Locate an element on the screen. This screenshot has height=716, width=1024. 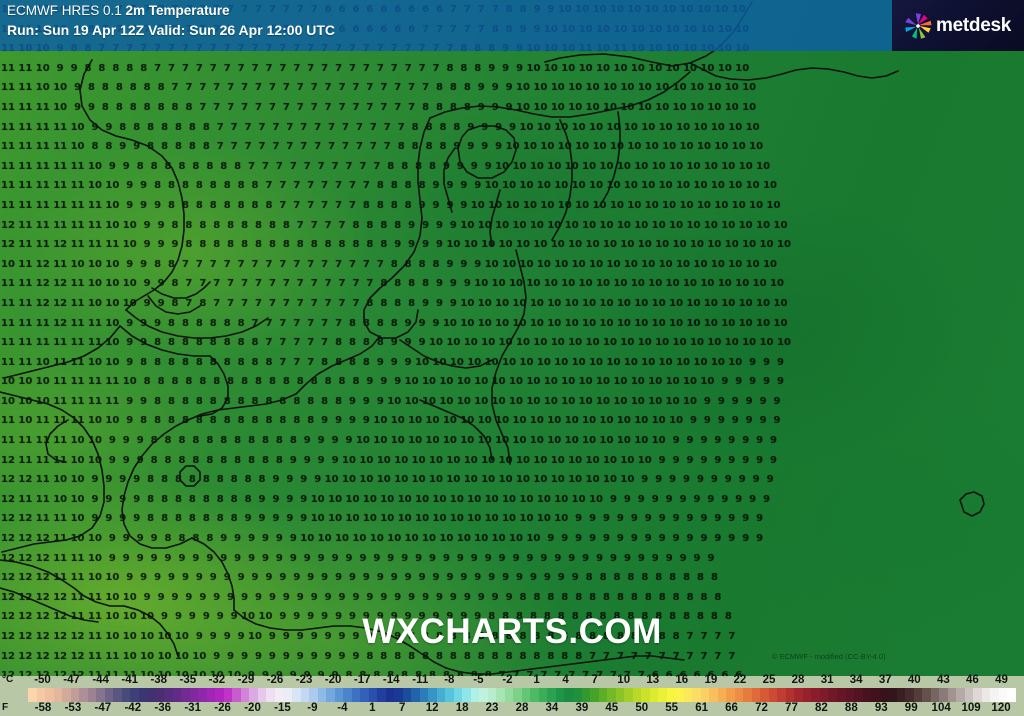
colorbar-celsius-tick: -44 is located at coordinates (100, 680).